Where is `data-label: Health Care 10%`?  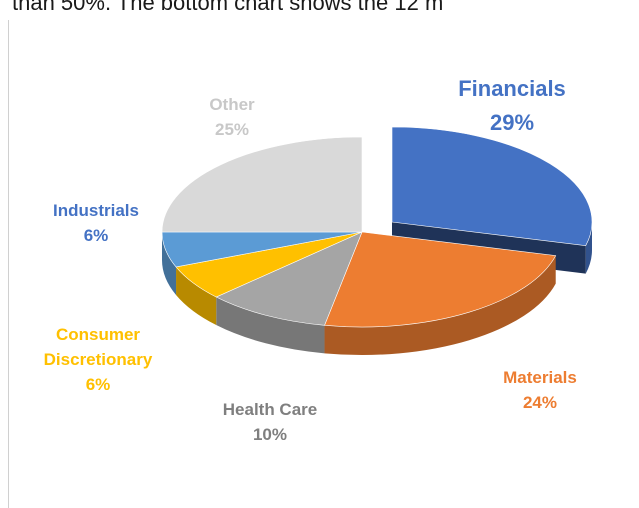 data-label: Health Care 10% is located at coordinates (270, 422).